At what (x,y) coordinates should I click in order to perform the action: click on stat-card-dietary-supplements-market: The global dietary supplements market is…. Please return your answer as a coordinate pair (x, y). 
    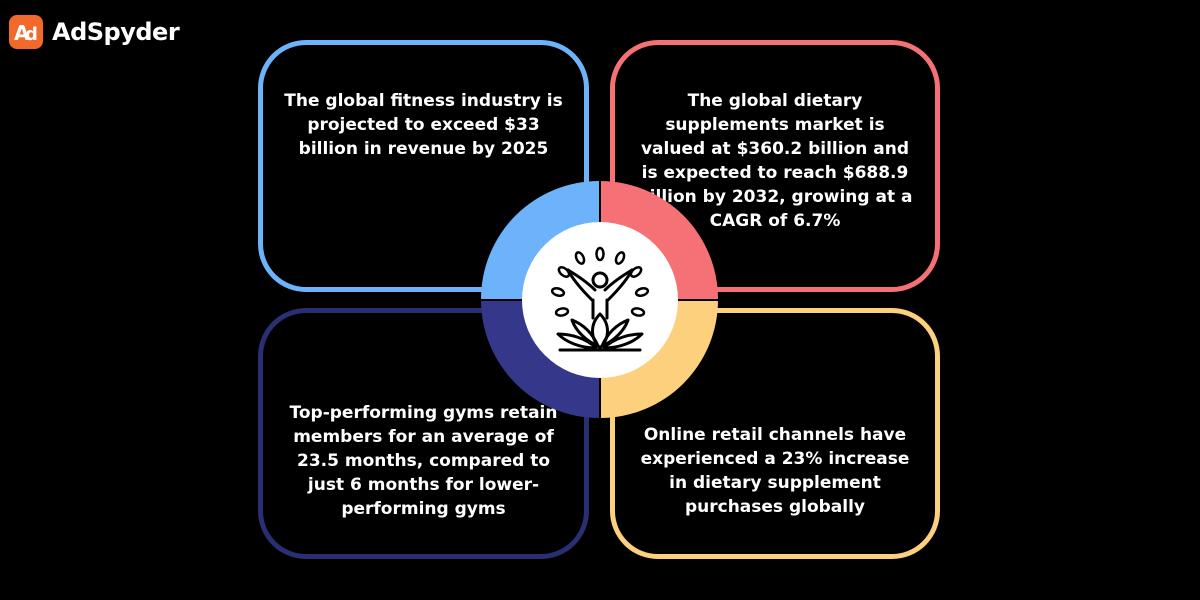
    Looking at the image, I should click on (775, 166).